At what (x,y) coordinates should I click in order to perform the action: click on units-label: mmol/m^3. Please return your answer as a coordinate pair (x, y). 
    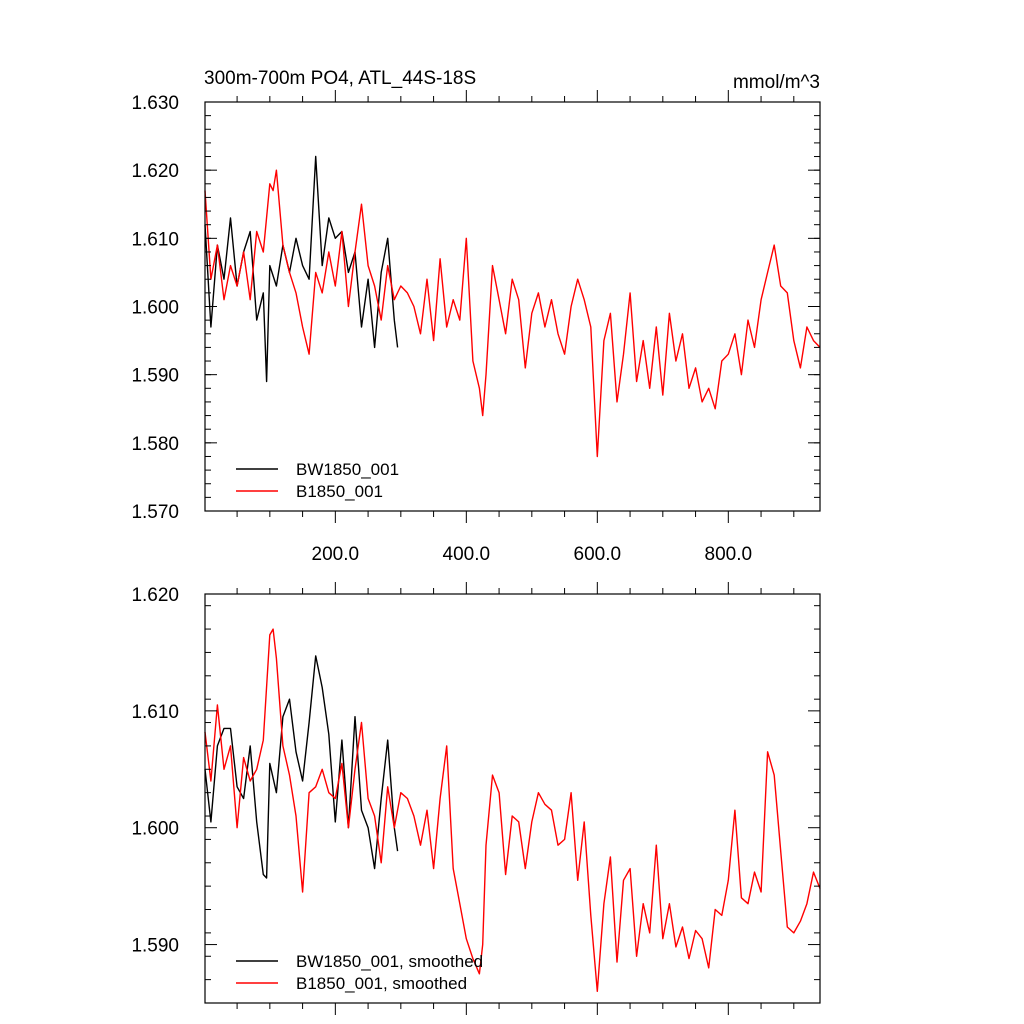
    Looking at the image, I should click on (776, 82).